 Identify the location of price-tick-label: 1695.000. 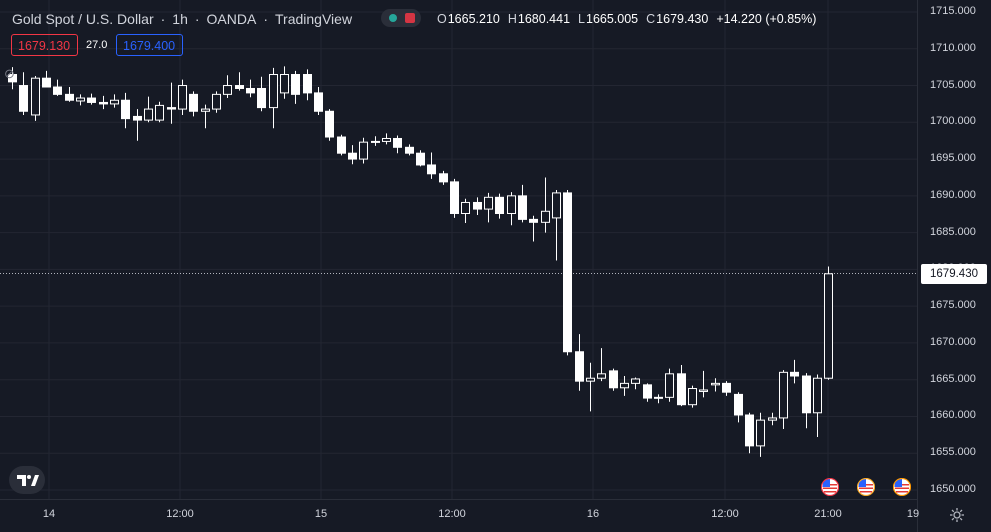
(953, 158).